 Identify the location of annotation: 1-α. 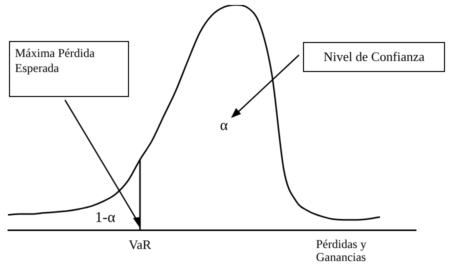
(105, 218).